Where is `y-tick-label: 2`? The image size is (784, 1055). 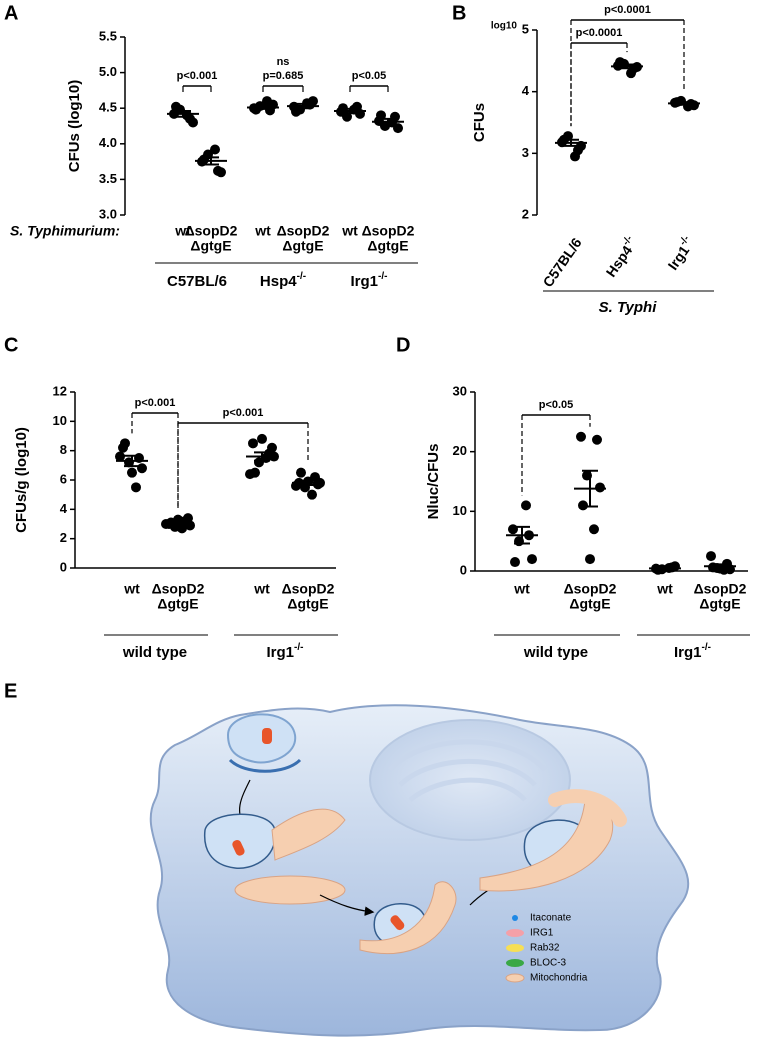 y-tick-label: 2 is located at coordinates (63, 537).